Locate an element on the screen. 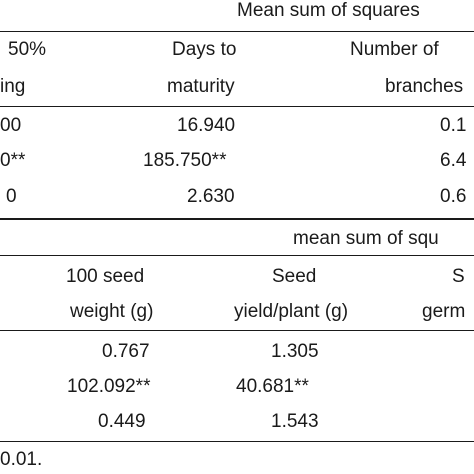 The width and height of the screenshot is (474, 474). table2-col1-header-line2: weight (g) is located at coordinates (112, 311).